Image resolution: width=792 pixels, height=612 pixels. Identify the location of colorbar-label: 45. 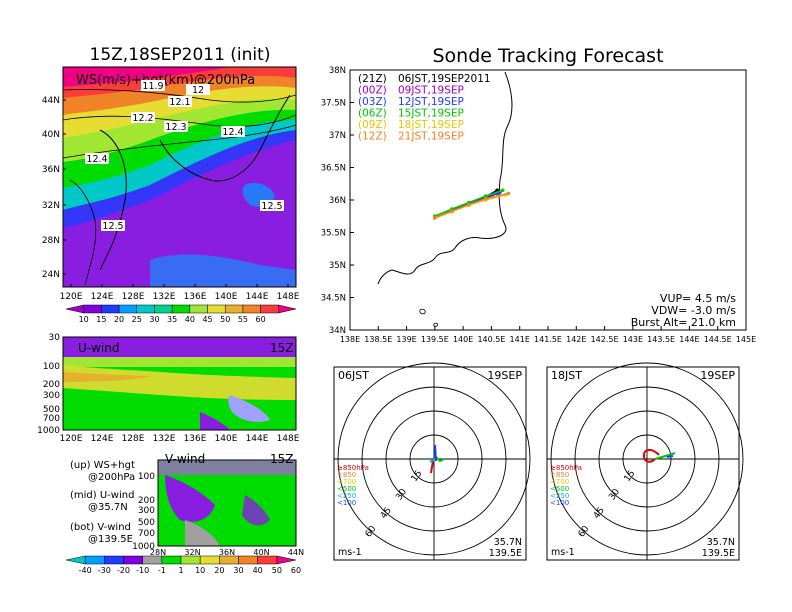
(207, 319).